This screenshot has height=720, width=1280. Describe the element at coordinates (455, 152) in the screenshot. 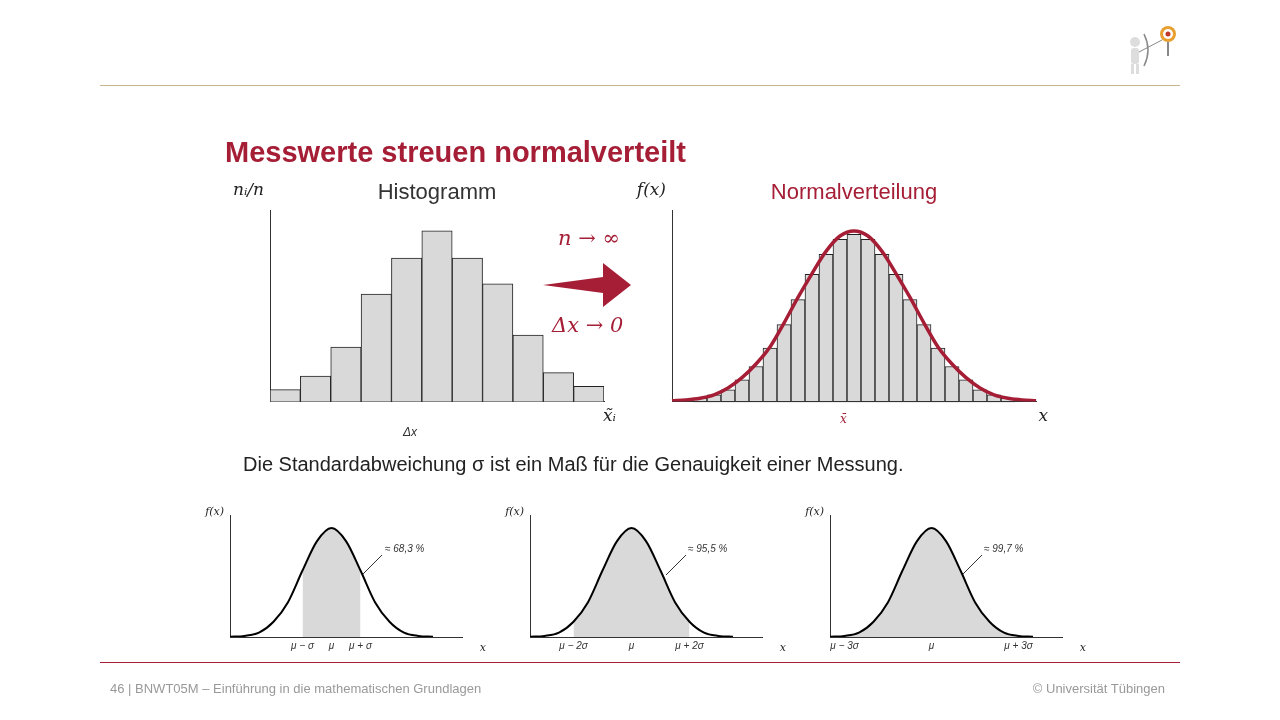

I see `text: Messwerte streuen normalverteilt` at that location.